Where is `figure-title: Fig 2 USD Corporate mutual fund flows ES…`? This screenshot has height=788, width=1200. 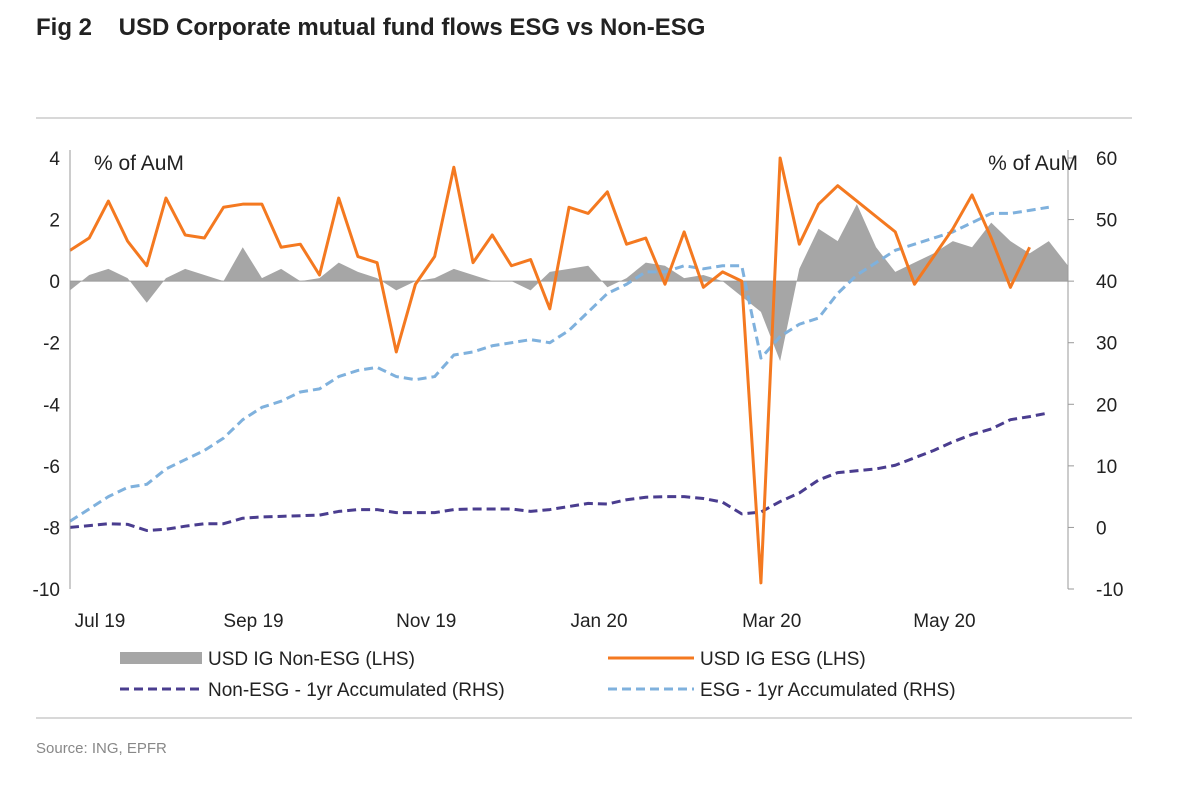
figure-title: Fig 2 USD Corporate mutual fund flows ES… is located at coordinates (371, 27).